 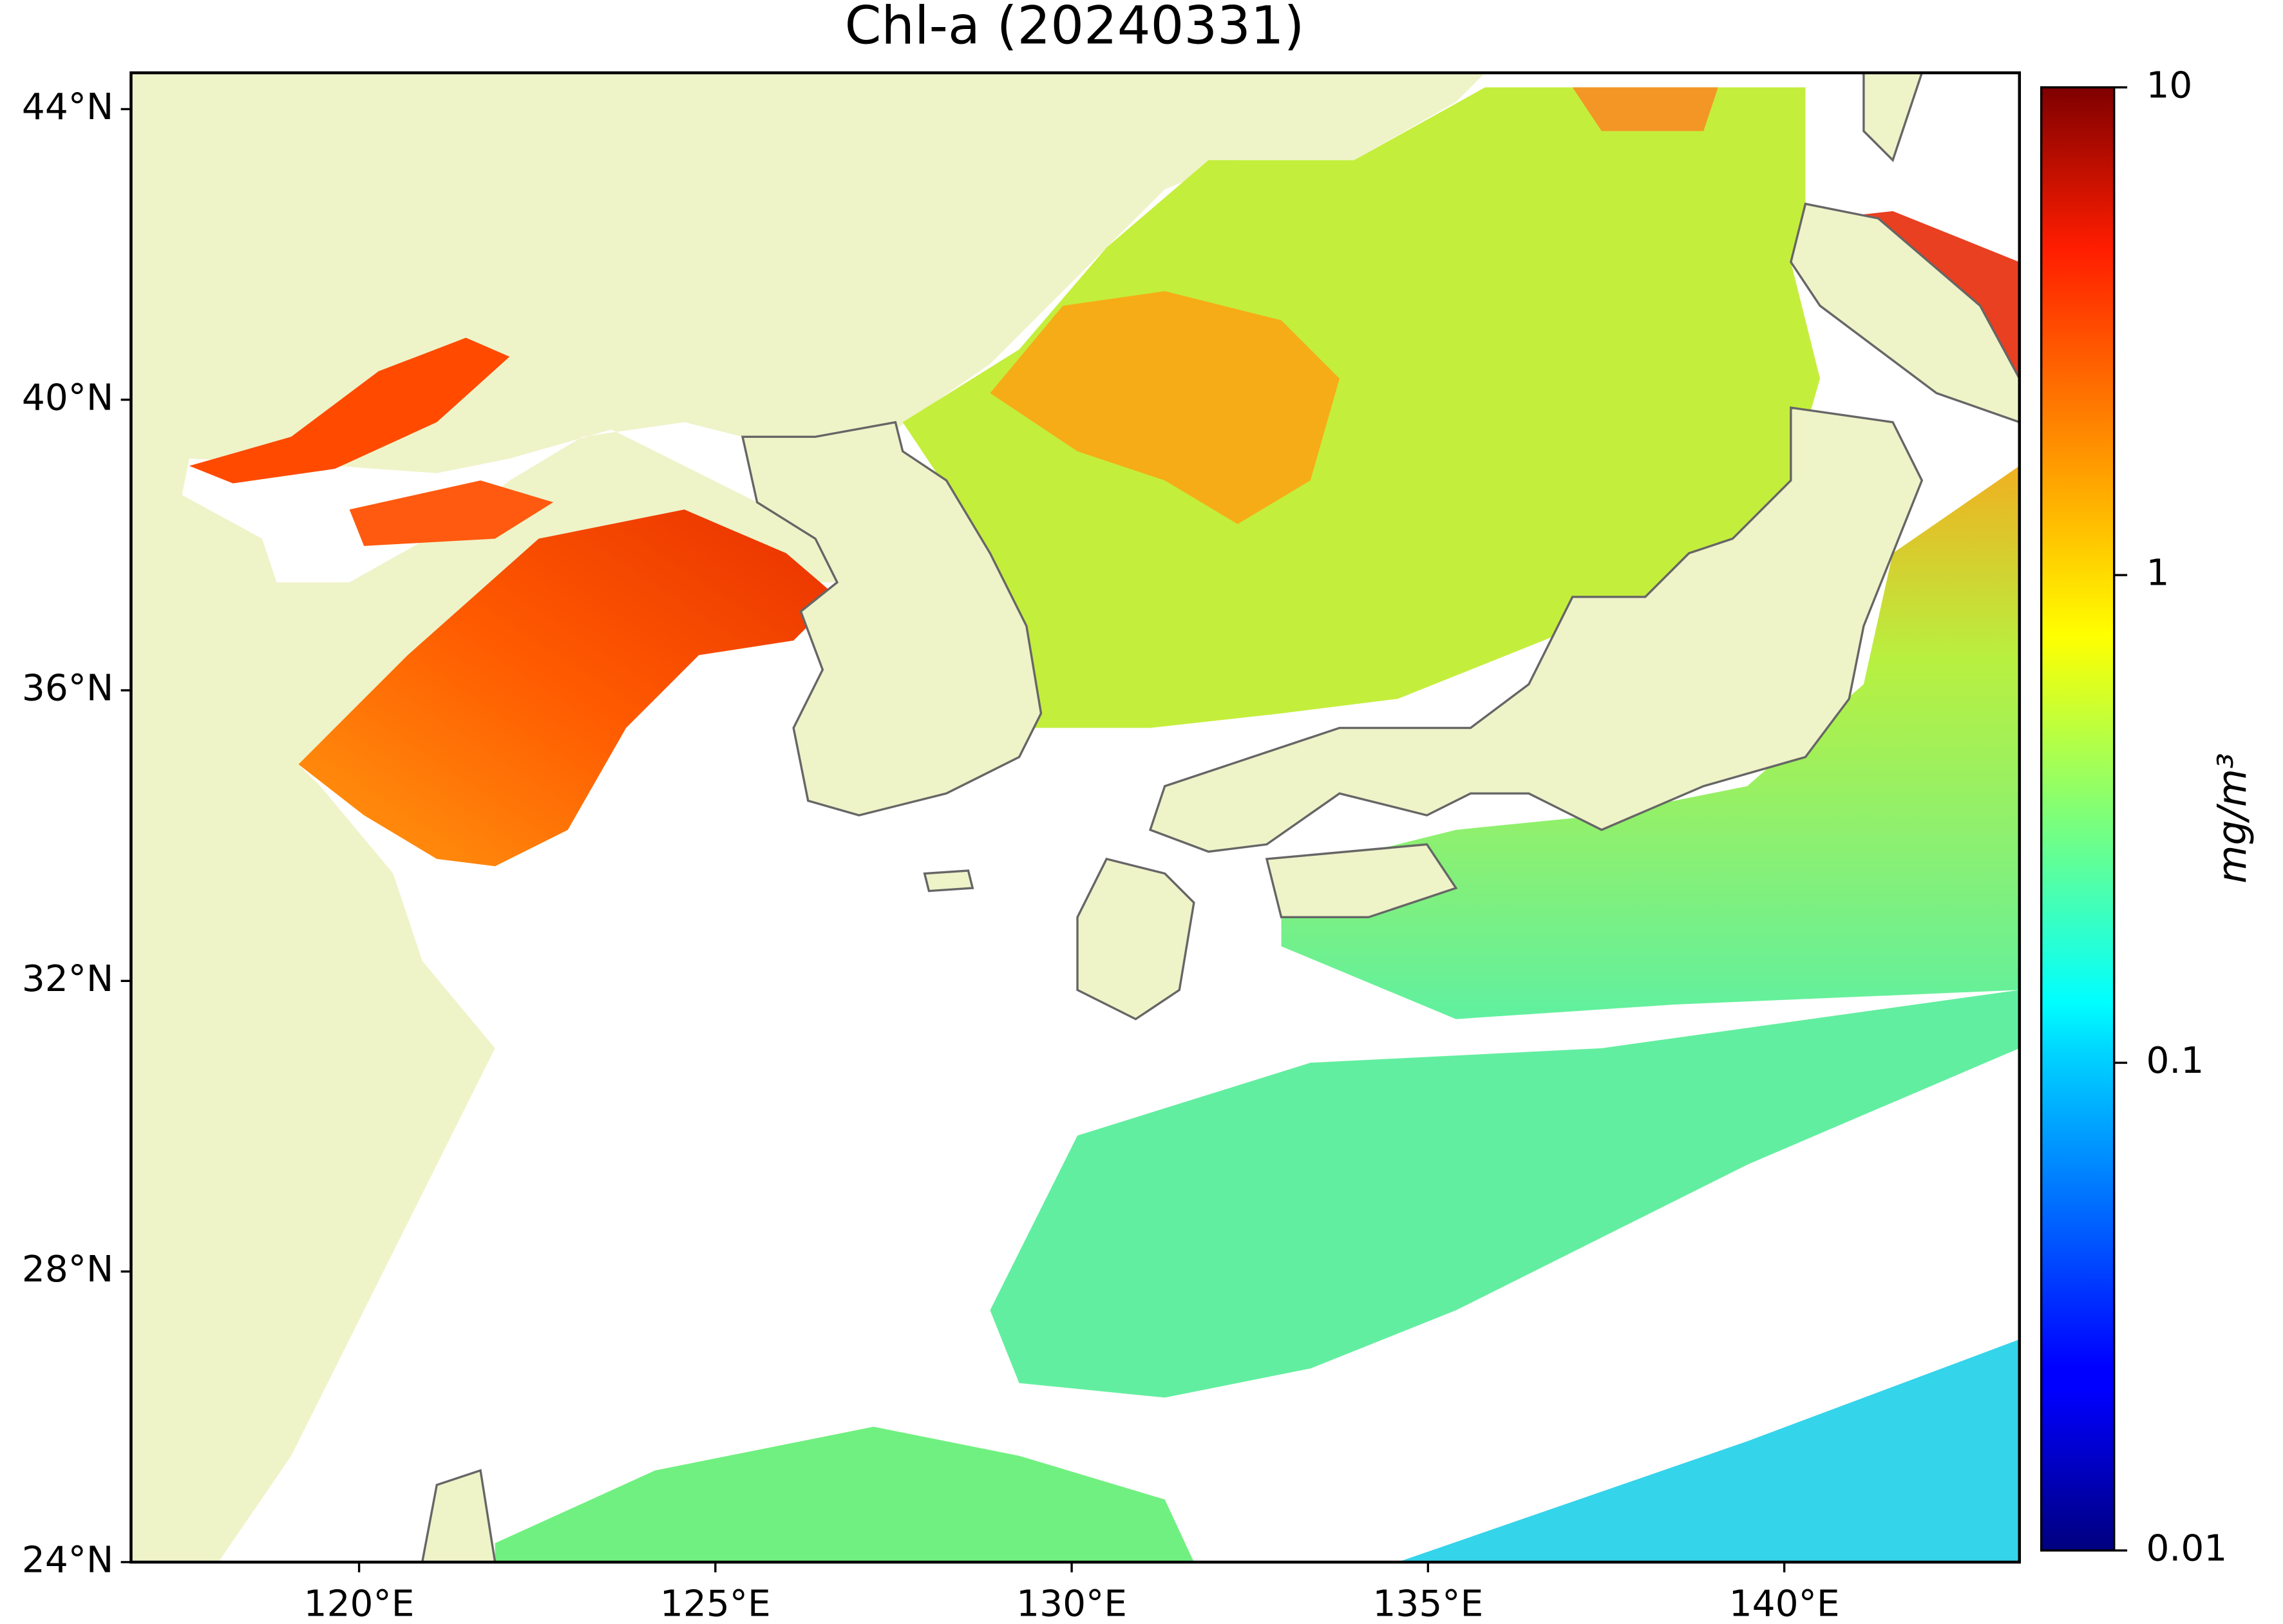 I want to click on korea, so click(x=892, y=619).